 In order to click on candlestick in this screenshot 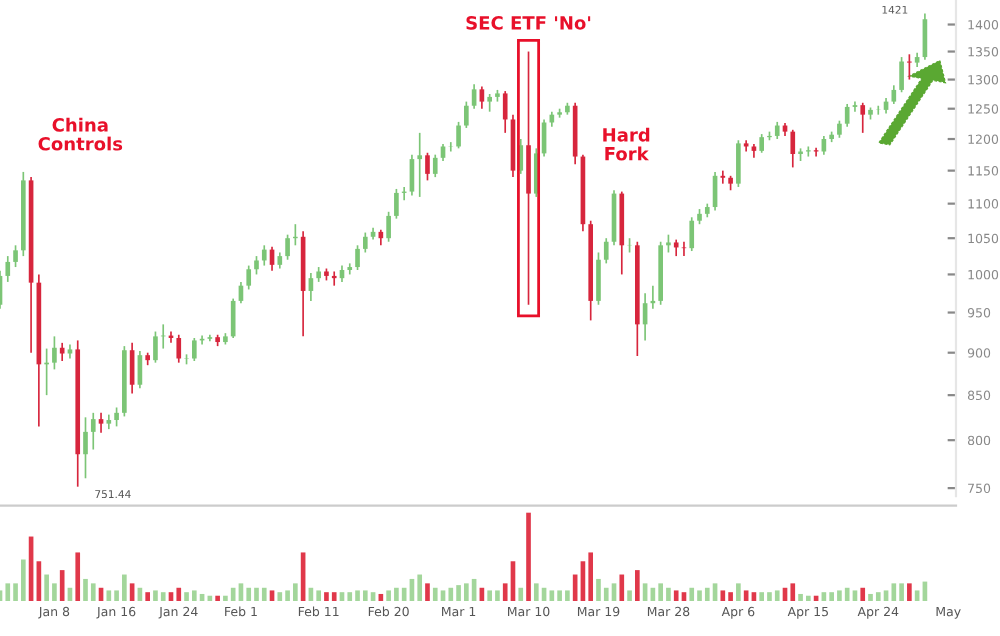, I will do `click(808, 151)`.